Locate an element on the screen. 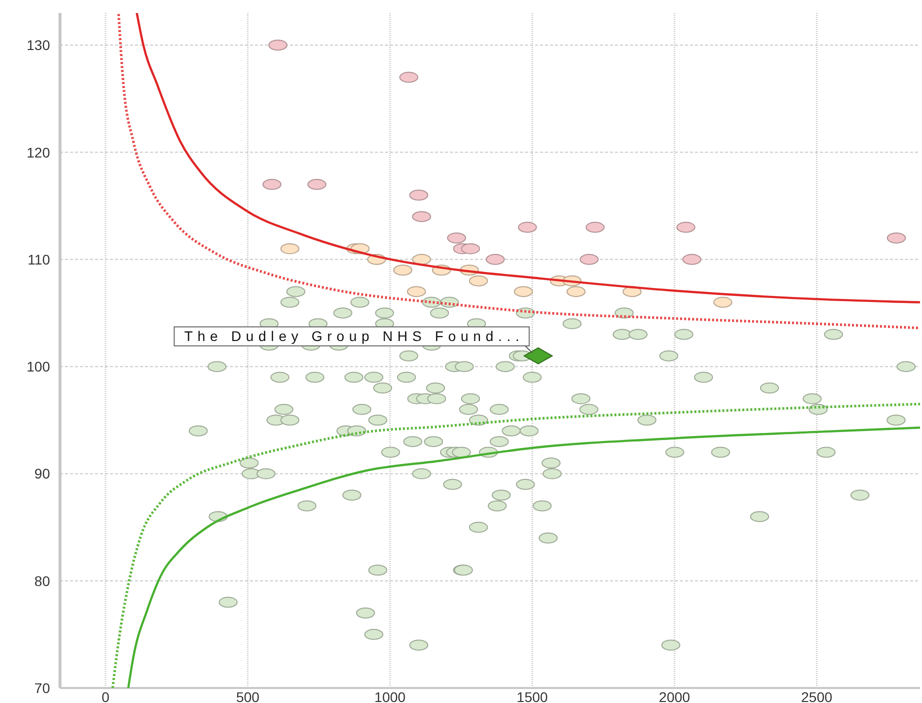 This screenshot has height=703, width=922. x-tick-label: 1000 is located at coordinates (390, 696).